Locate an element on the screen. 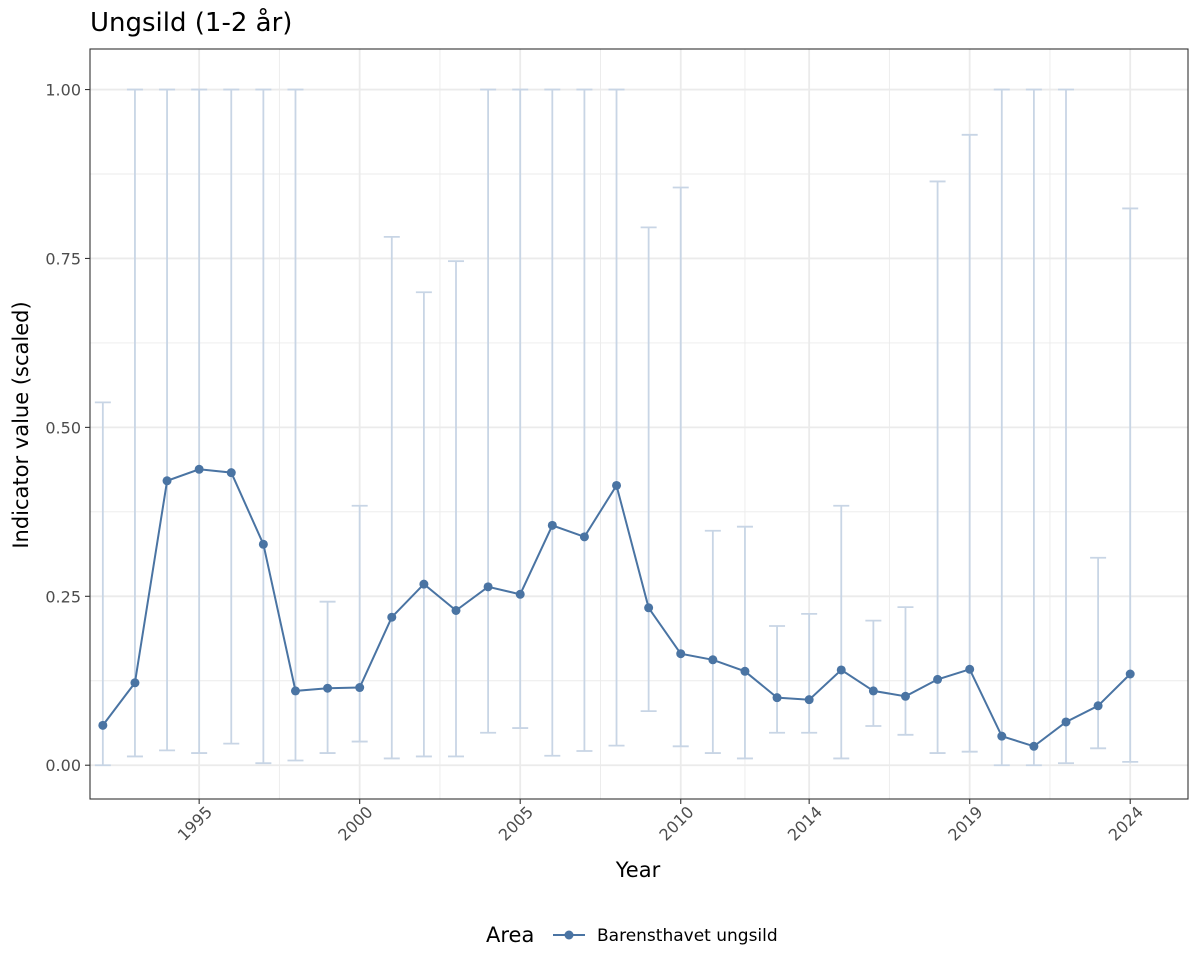 Image resolution: width=1200 pixels, height=975 pixels. legend-label: Barensthavet ungsild is located at coordinates (687, 936).